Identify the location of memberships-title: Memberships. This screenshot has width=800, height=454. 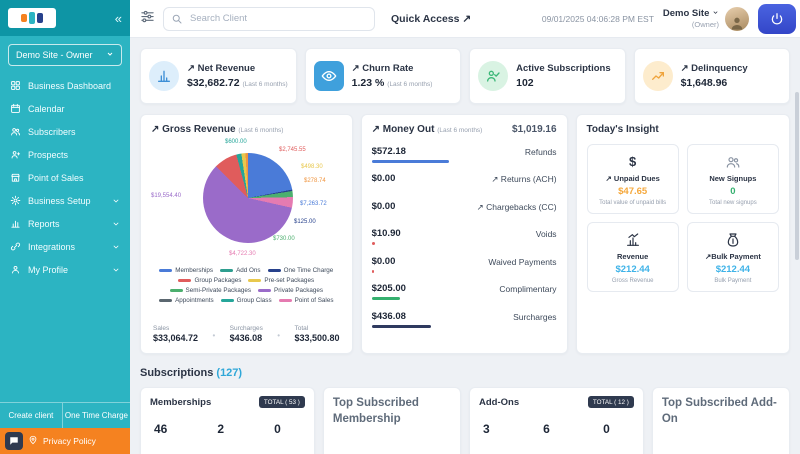
(181, 402).